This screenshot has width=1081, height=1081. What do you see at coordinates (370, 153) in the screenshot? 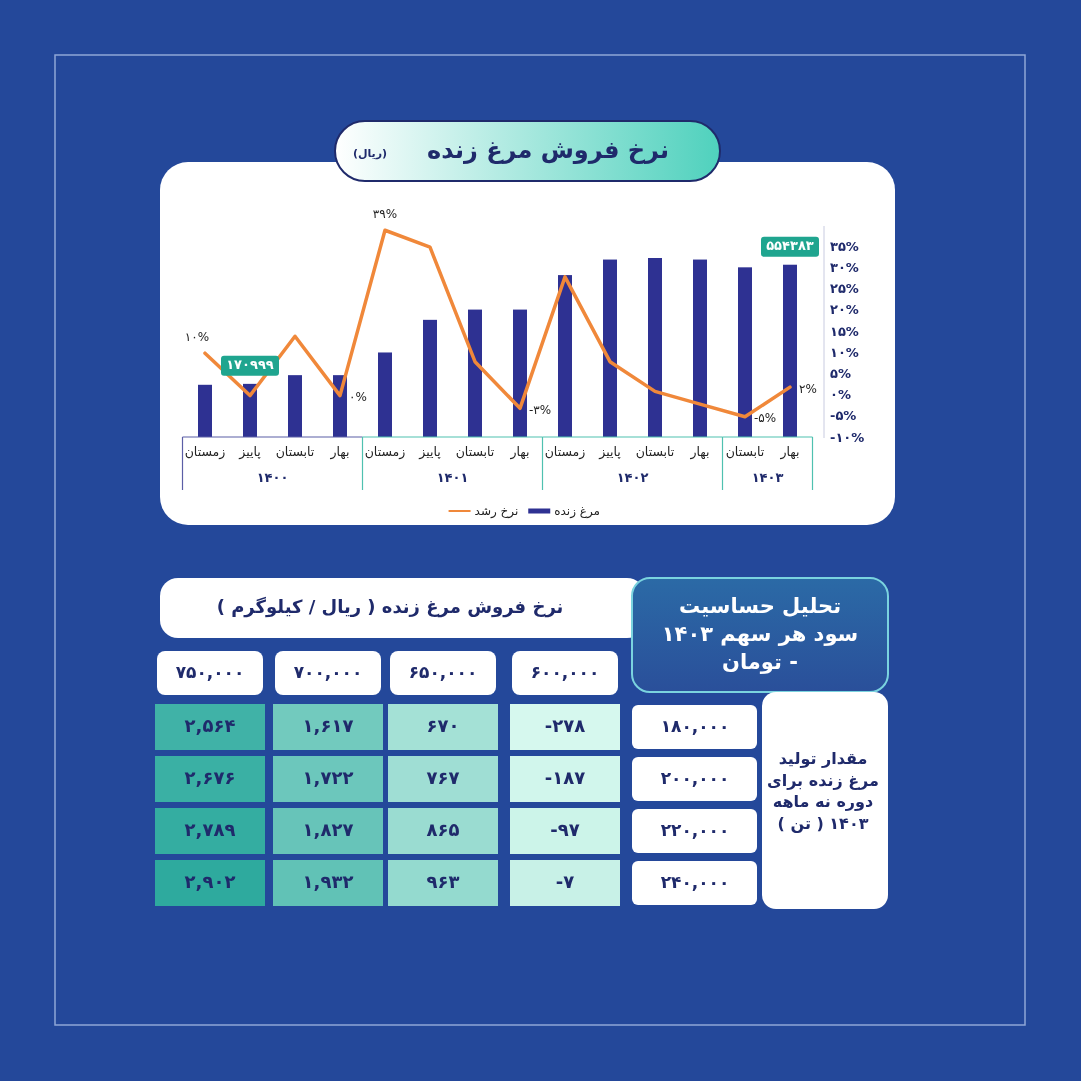
I see `chart-subtitle: (ریال)` at bounding box center [370, 153].